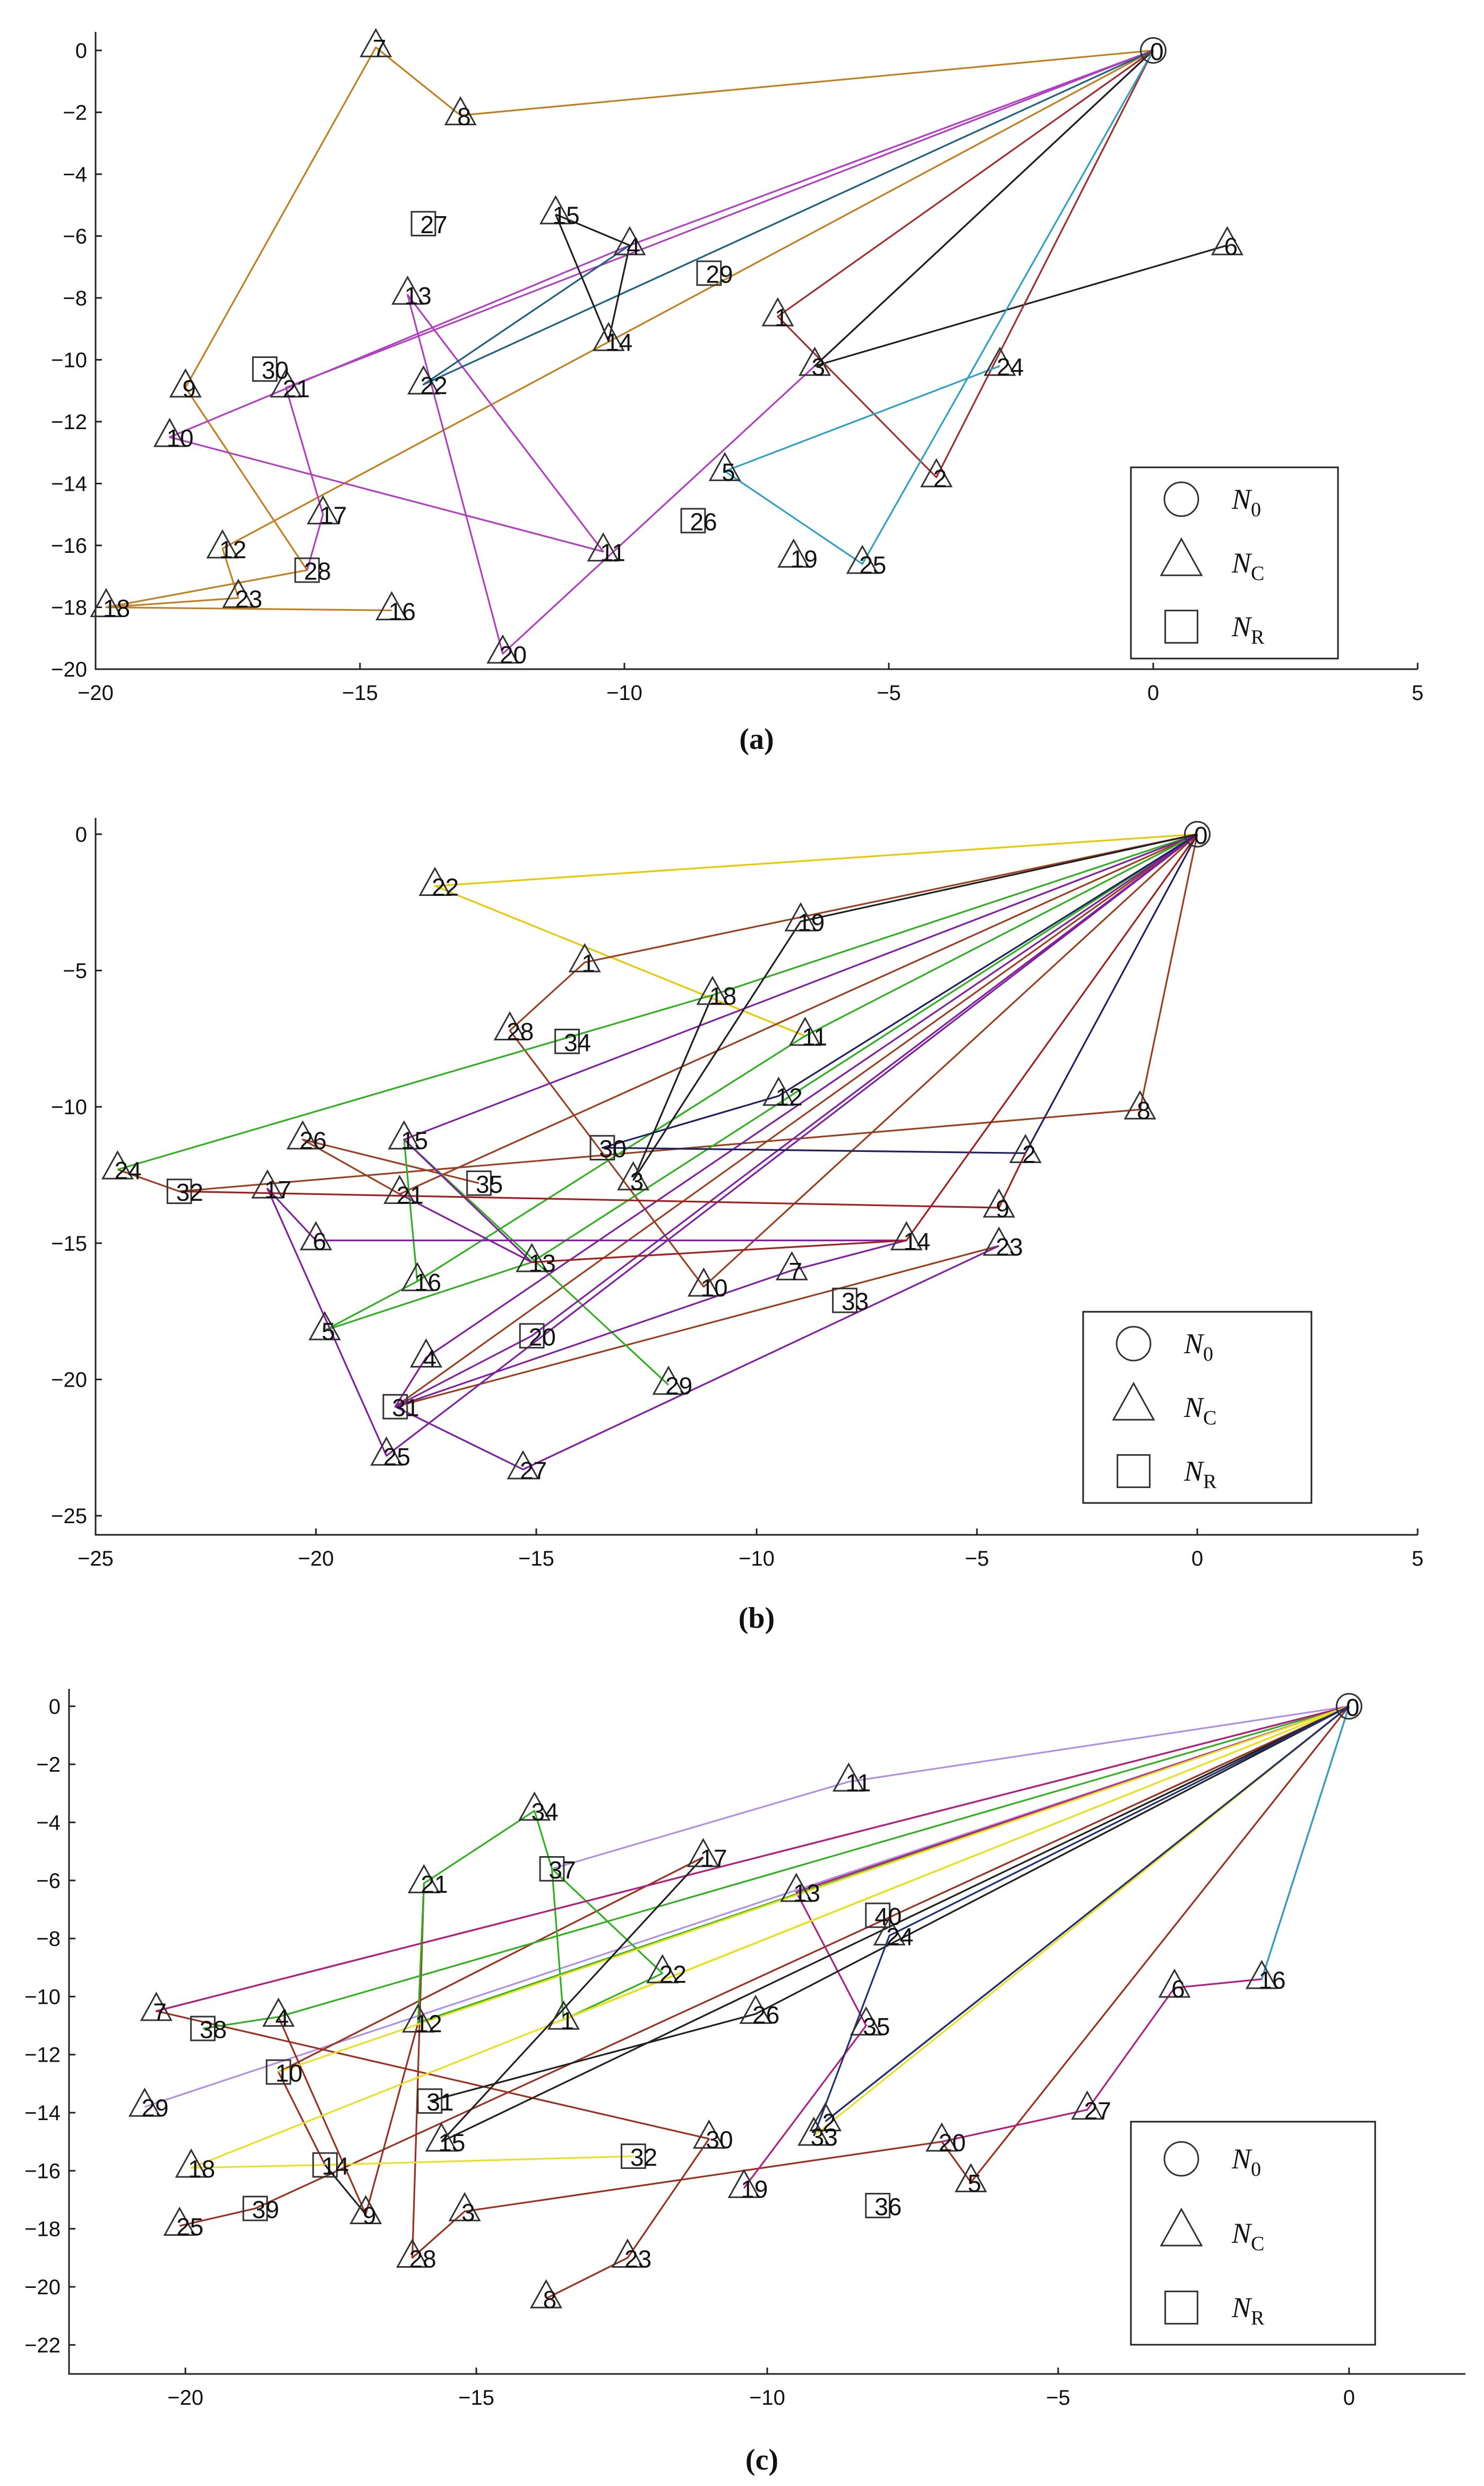  I want to click on node-label: 34, so click(545, 1812).